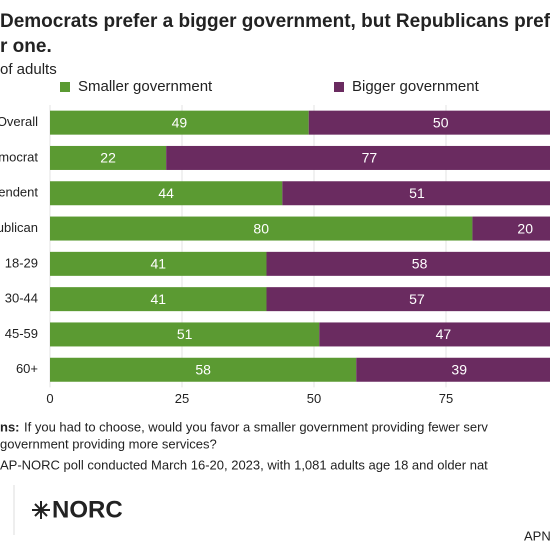 The image size is (550, 550). Describe the element at coordinates (417, 299) in the screenshot. I see `data-label: 57` at that location.